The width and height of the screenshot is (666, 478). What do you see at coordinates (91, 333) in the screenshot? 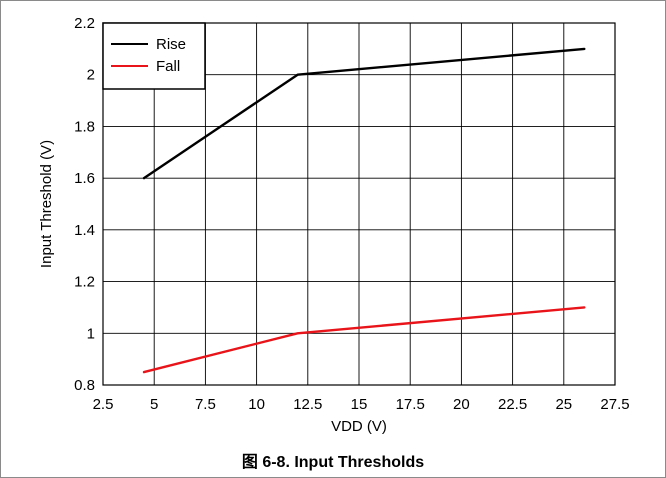
I see `y-tick-label-1: 1` at bounding box center [91, 333].